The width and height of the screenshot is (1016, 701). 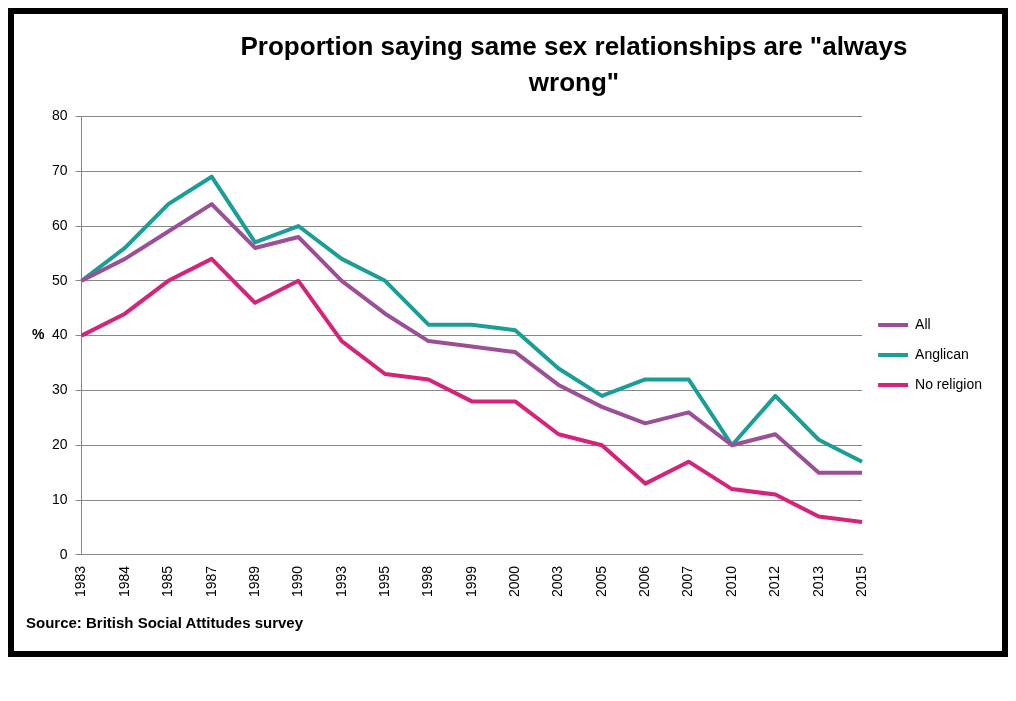 I want to click on x-tick-label: 2005, so click(x=600, y=581).